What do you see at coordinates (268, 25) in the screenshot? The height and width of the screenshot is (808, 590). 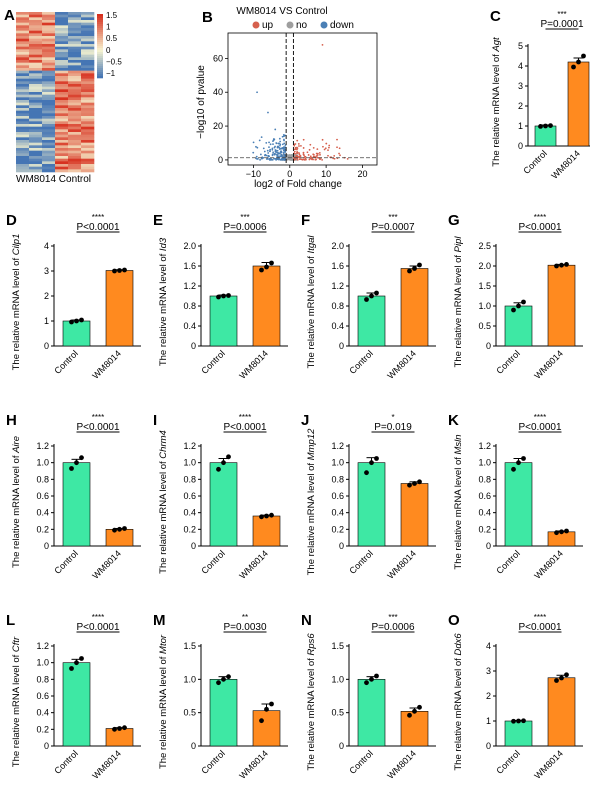 I see `legend-label-up: up` at bounding box center [268, 25].